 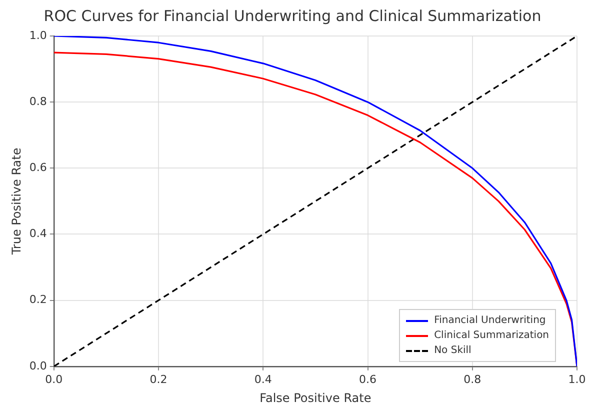 I want to click on x-tick-label: 0.4, so click(x=263, y=379).